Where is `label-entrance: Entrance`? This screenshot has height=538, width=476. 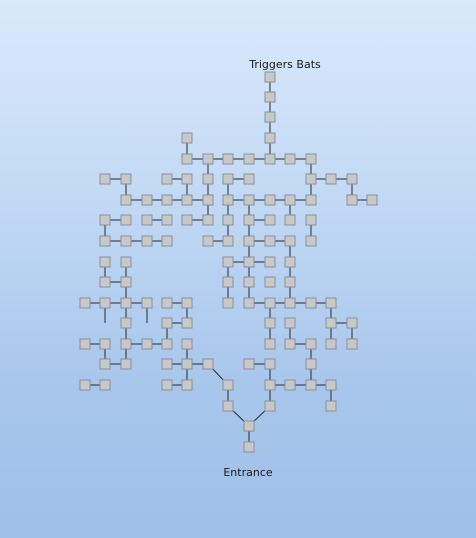
label-entrance: Entrance is located at coordinates (248, 472).